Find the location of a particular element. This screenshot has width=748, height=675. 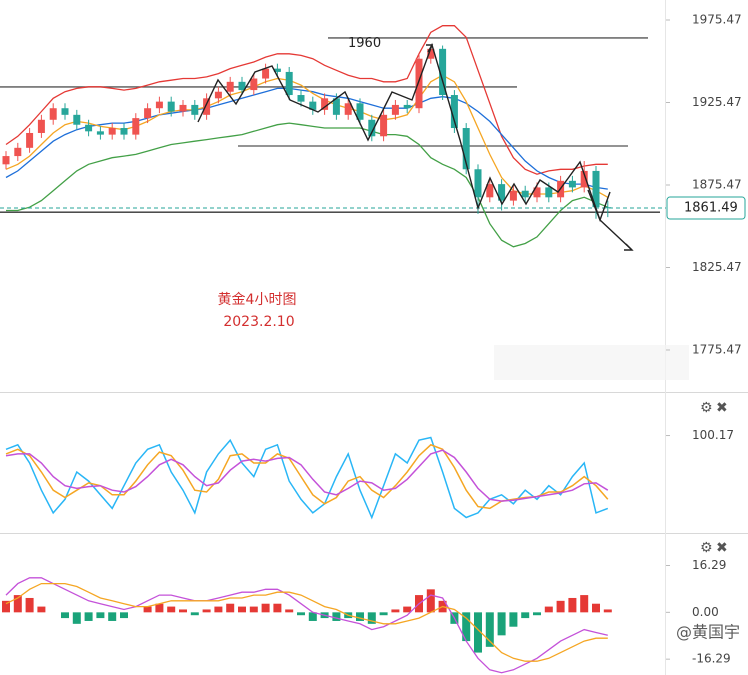

chart-title: 黄金4小时图 is located at coordinates (257, 299).